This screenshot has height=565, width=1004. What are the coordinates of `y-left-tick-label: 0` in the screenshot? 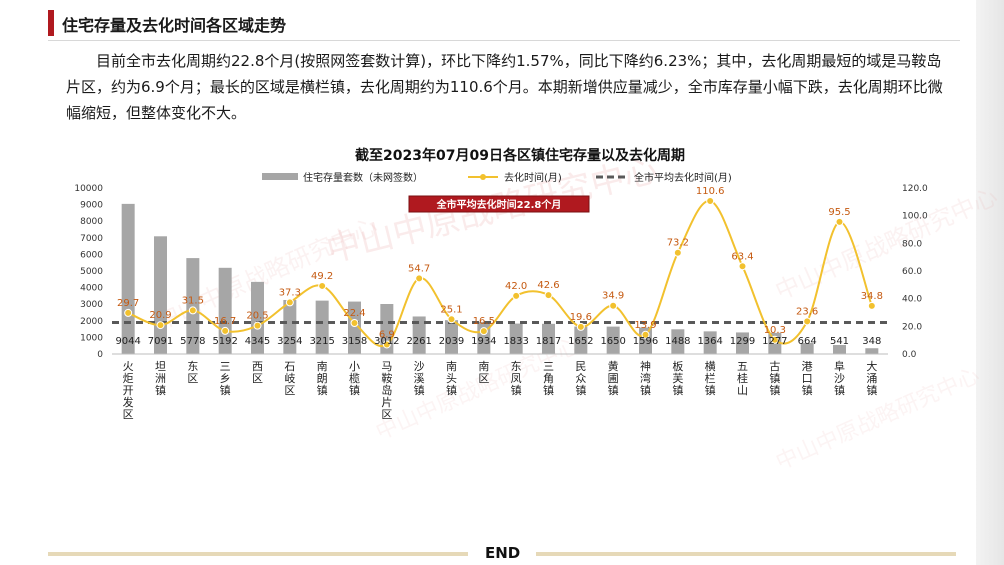 It's located at (100, 355).